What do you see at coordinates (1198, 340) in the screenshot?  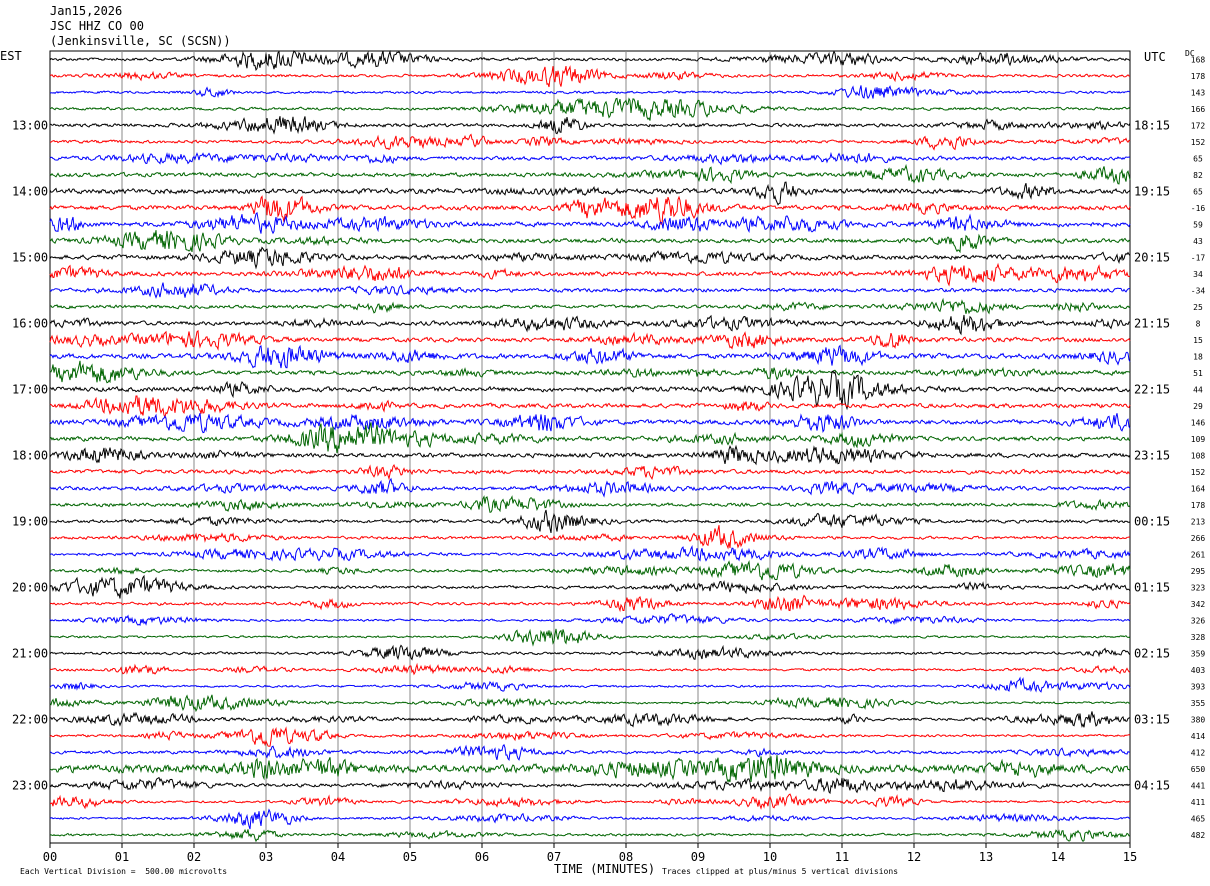 I see `dc-offset-label: 15` at bounding box center [1198, 340].